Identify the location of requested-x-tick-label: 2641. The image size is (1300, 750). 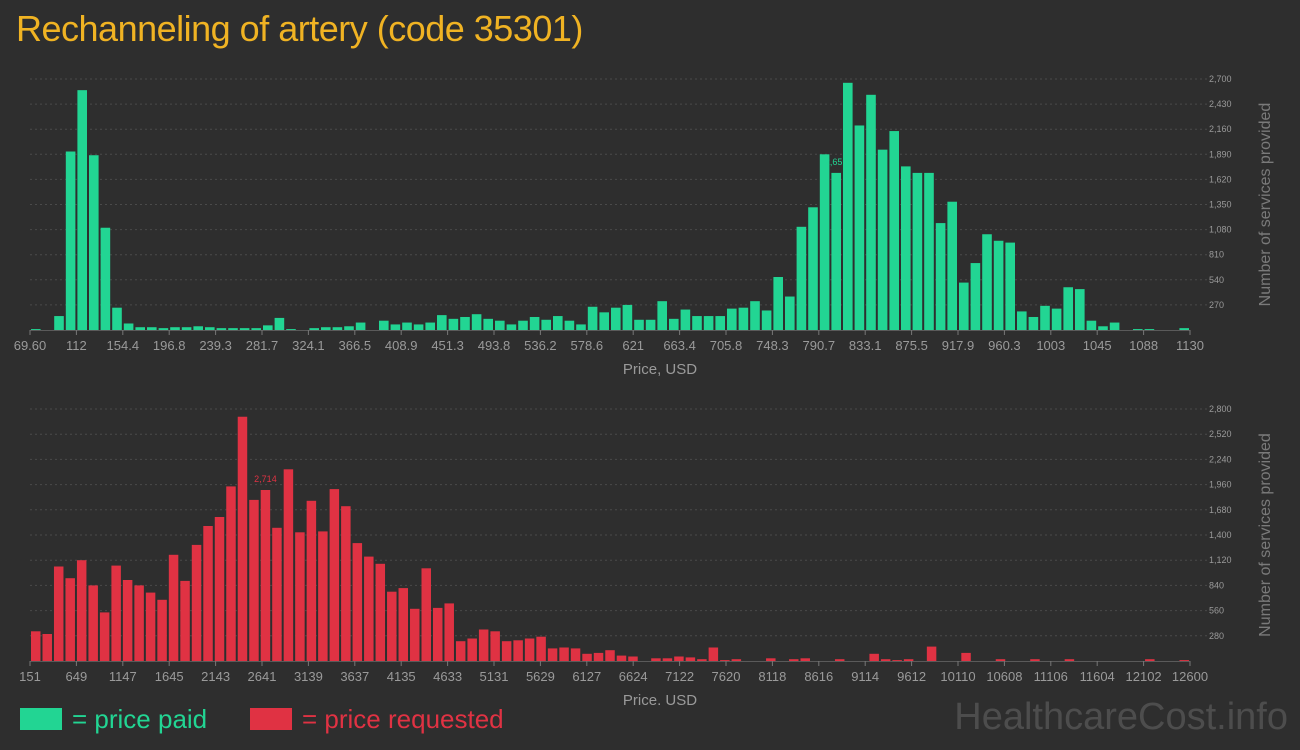
(262, 676).